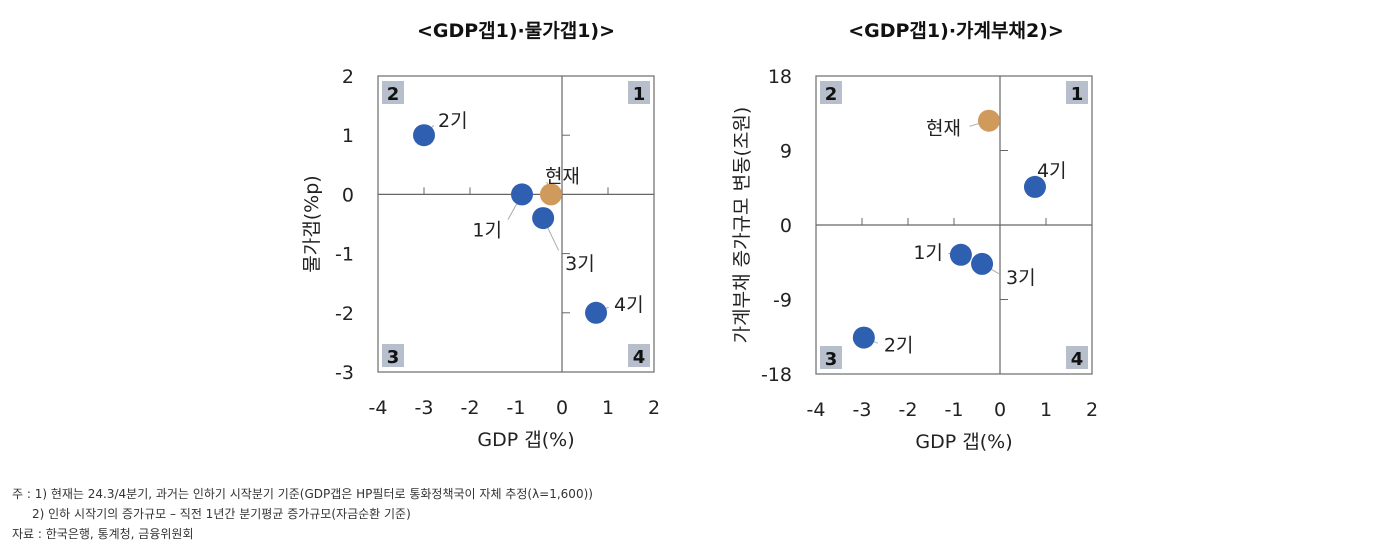 The width and height of the screenshot is (1400, 549). What do you see at coordinates (312, 223) in the screenshot?
I see `y-axis-label: 물가갭(%p)` at bounding box center [312, 223].